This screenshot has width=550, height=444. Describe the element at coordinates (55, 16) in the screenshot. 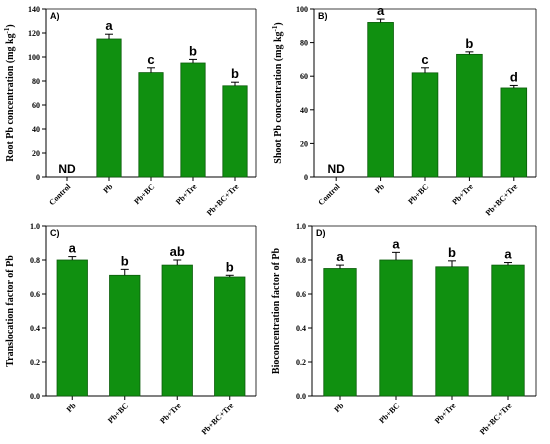

I see `panel-label: A)` at that location.